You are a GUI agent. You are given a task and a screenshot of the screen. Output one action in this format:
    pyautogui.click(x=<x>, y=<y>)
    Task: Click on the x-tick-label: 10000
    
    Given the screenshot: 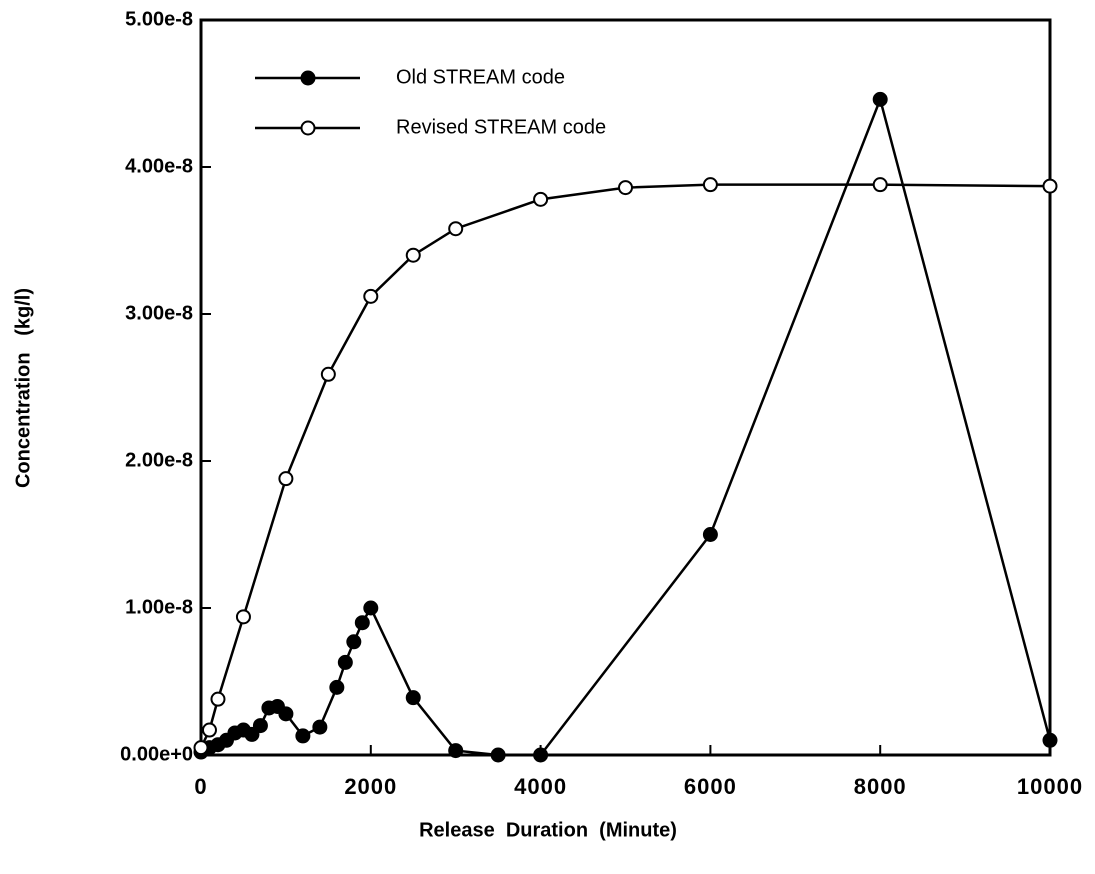 What is the action you would take?
    pyautogui.click(x=1050, y=786)
    